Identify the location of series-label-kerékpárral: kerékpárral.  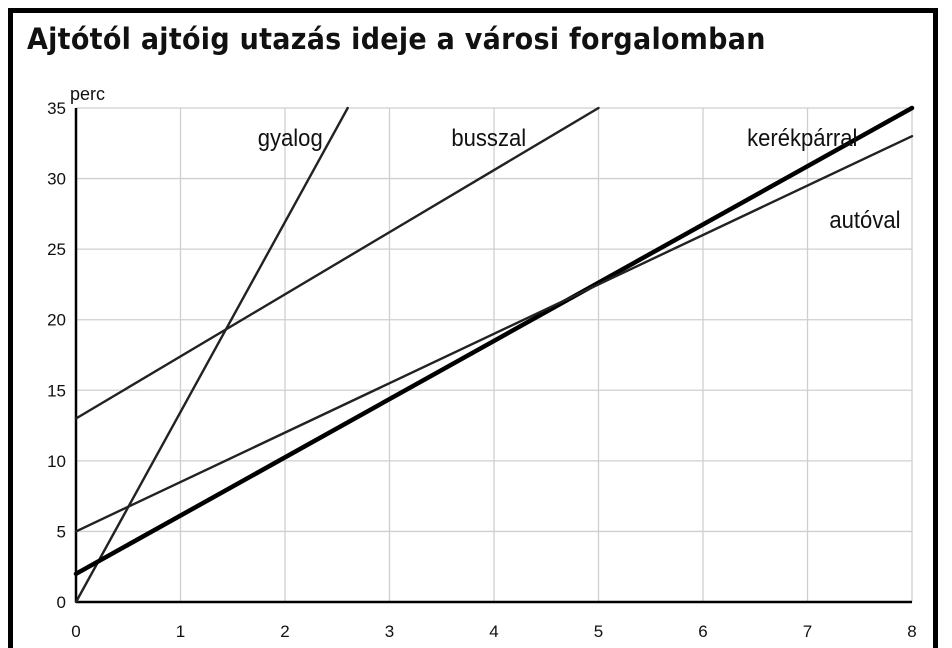
(802, 137).